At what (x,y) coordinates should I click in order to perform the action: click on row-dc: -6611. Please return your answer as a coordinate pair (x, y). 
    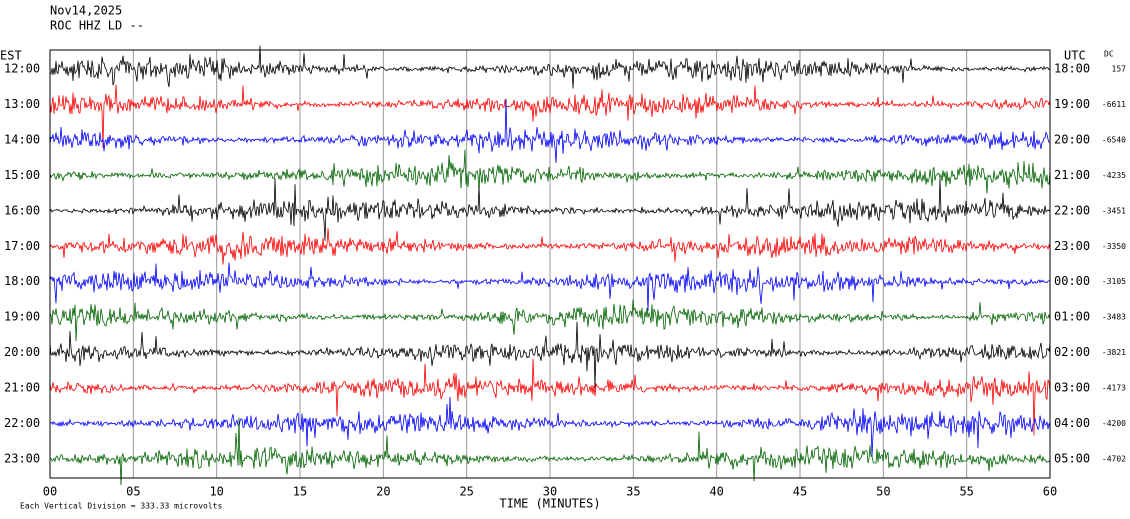
    Looking at the image, I should click on (1114, 104).